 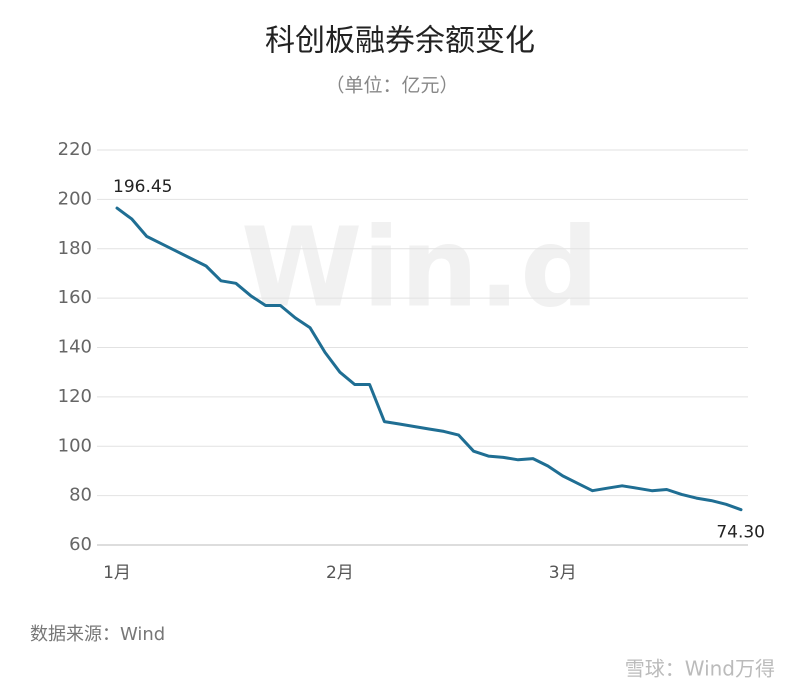 I want to click on source: 数据来源：Wind, so click(x=97, y=634).